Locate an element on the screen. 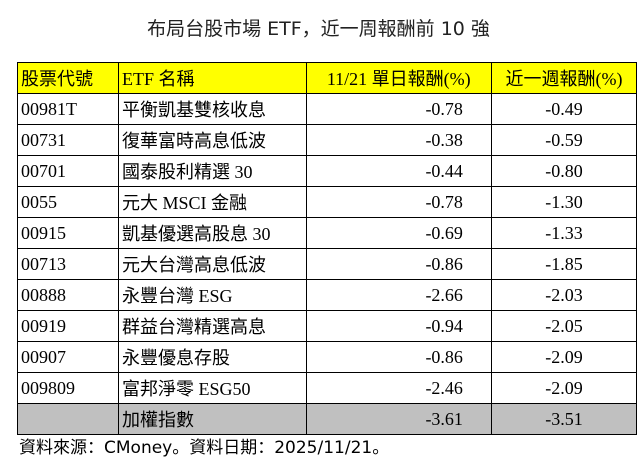  code: 00888 is located at coordinates (68, 295).